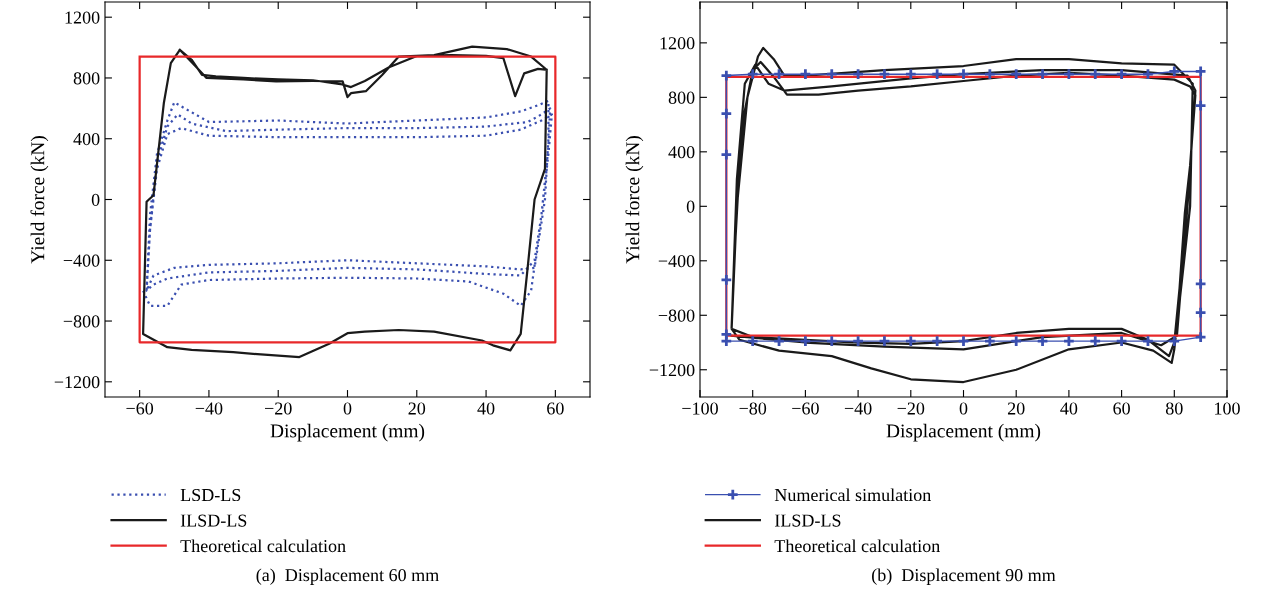  What do you see at coordinates (347, 576) in the screenshot?
I see `text: (a) Displacement 60 mm` at bounding box center [347, 576].